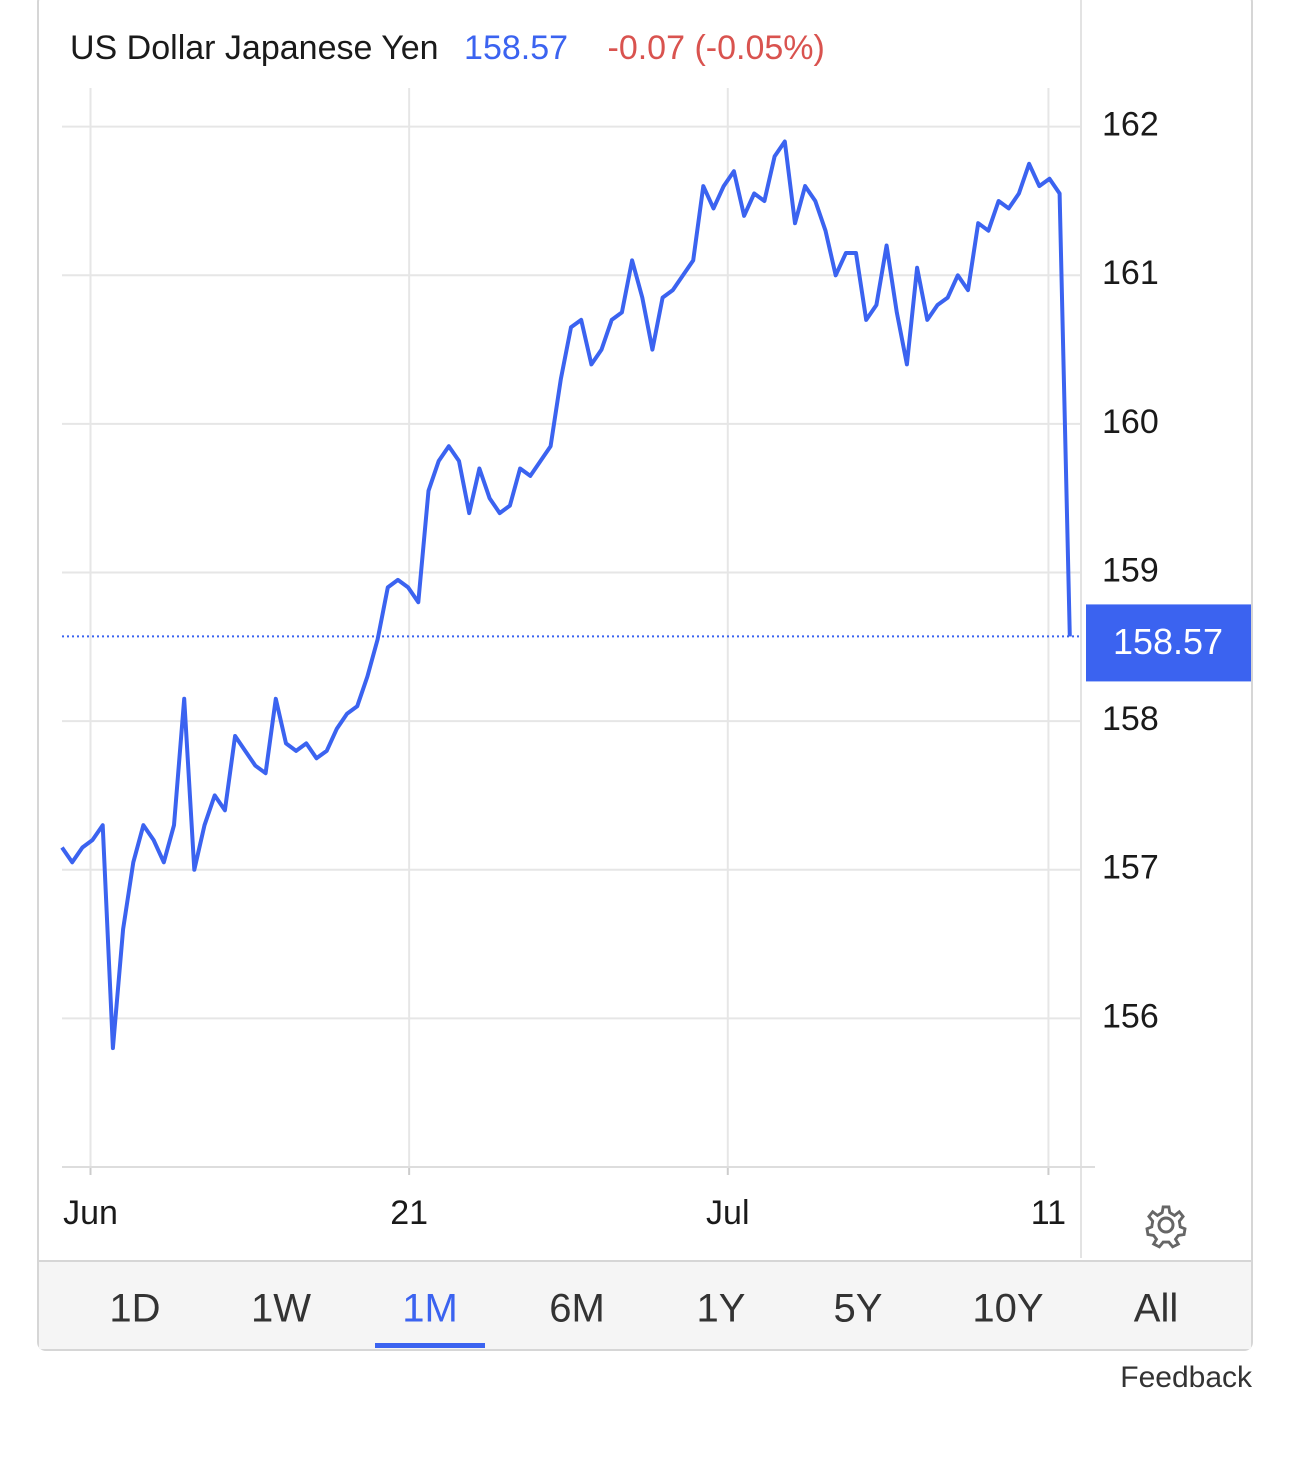 The image size is (1290, 1462). I want to click on y-tick-label: 159, so click(1130, 570).